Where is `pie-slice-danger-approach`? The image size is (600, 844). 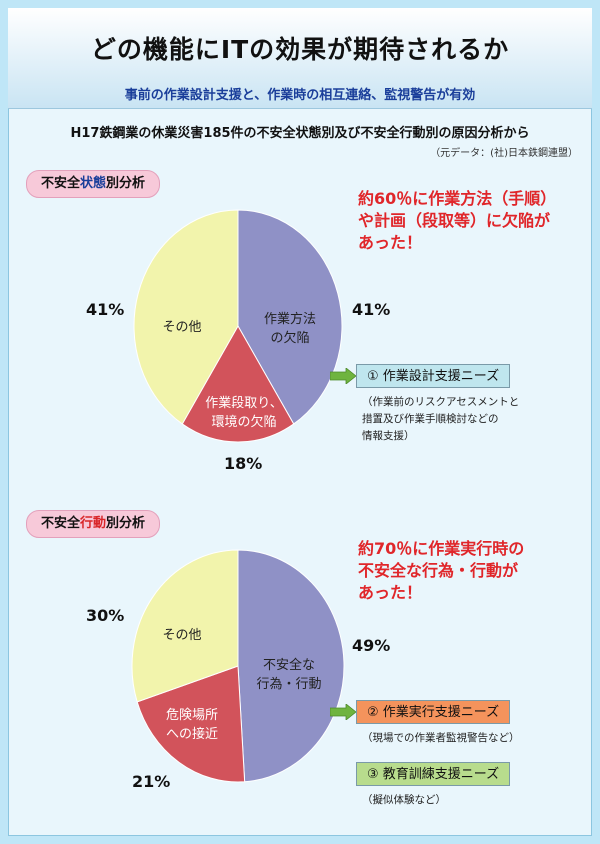 pie-slice-danger-approach is located at coordinates (191, 724).